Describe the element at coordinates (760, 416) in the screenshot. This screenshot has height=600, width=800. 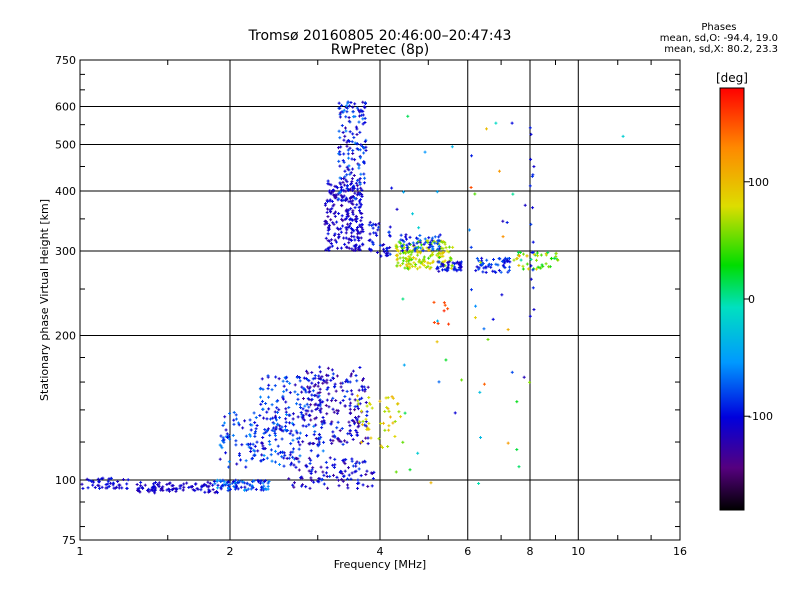
I see `colorbar-tick-label: -100` at that location.